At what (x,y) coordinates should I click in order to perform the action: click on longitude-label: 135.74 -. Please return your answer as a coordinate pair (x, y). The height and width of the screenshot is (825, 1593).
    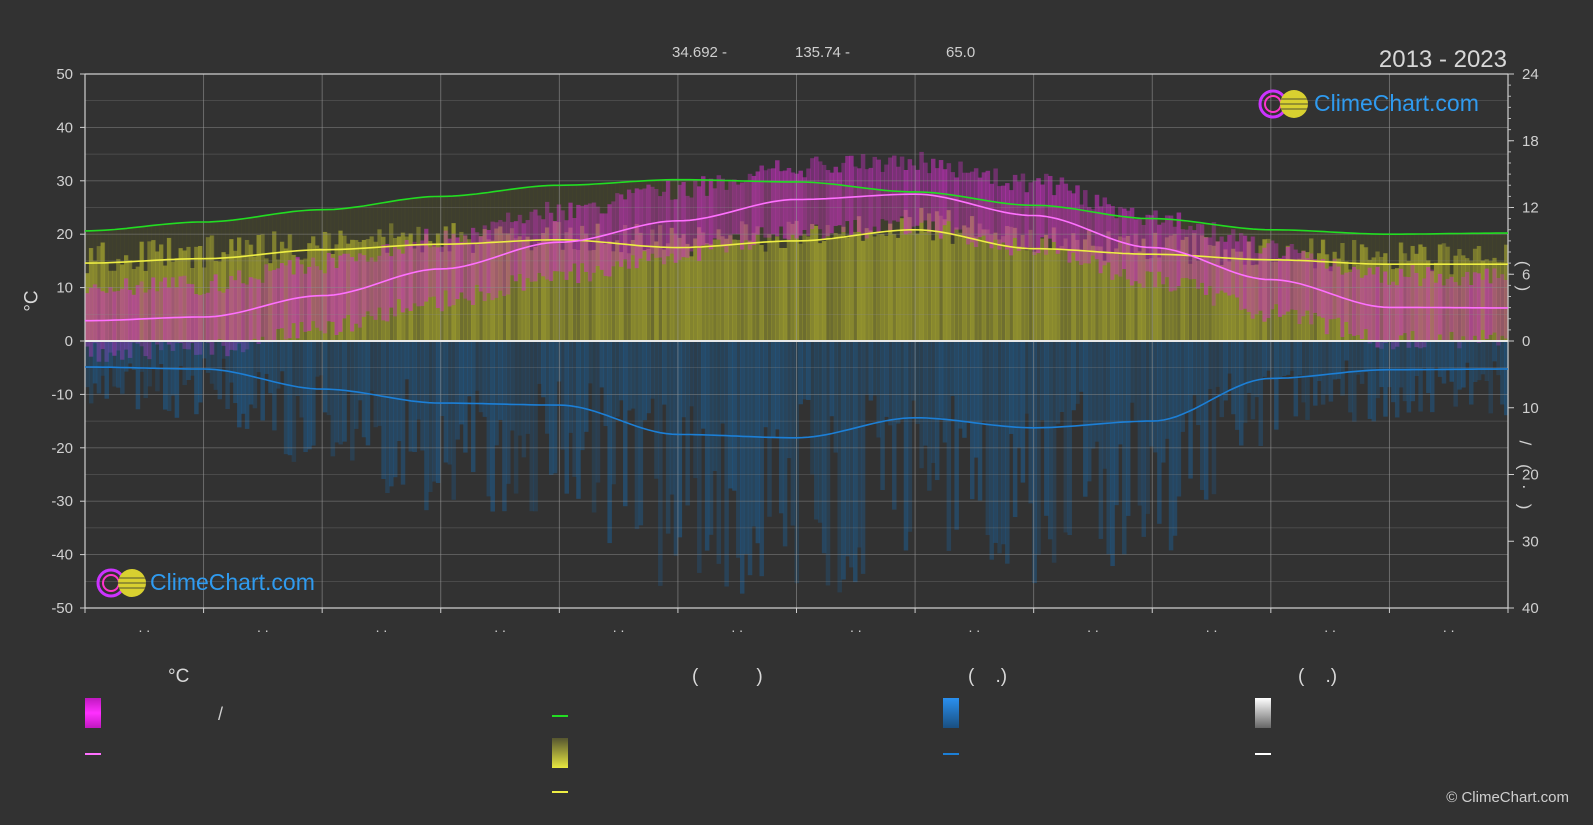
    Looking at the image, I should click on (823, 52).